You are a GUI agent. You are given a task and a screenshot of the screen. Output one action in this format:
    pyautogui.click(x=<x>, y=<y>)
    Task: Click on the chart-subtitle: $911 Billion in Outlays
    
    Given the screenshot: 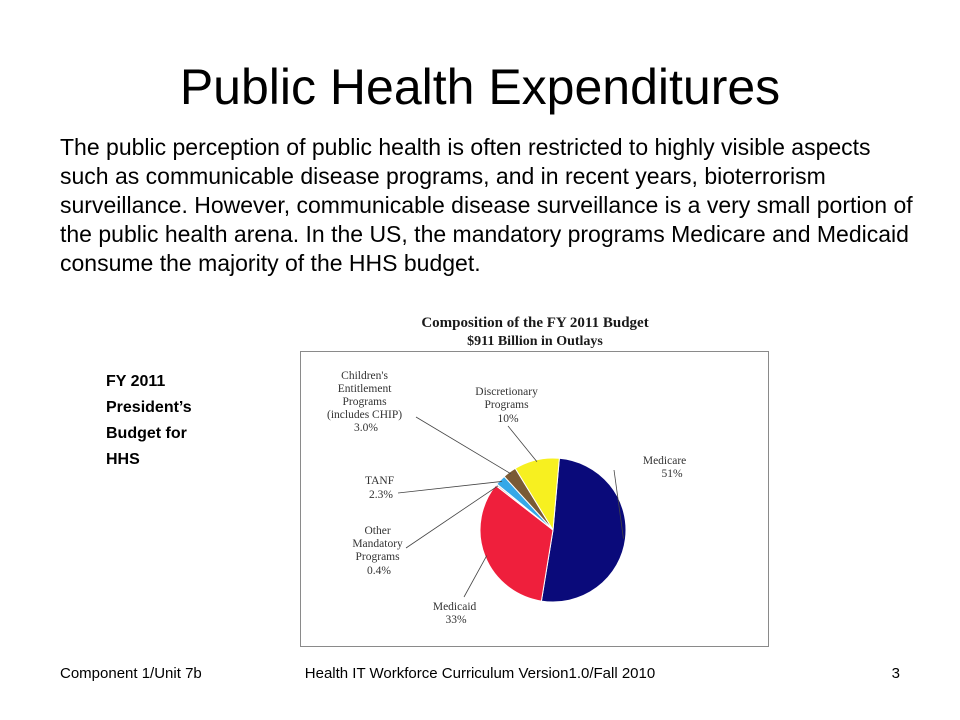 What is the action you would take?
    pyautogui.click(x=535, y=341)
    